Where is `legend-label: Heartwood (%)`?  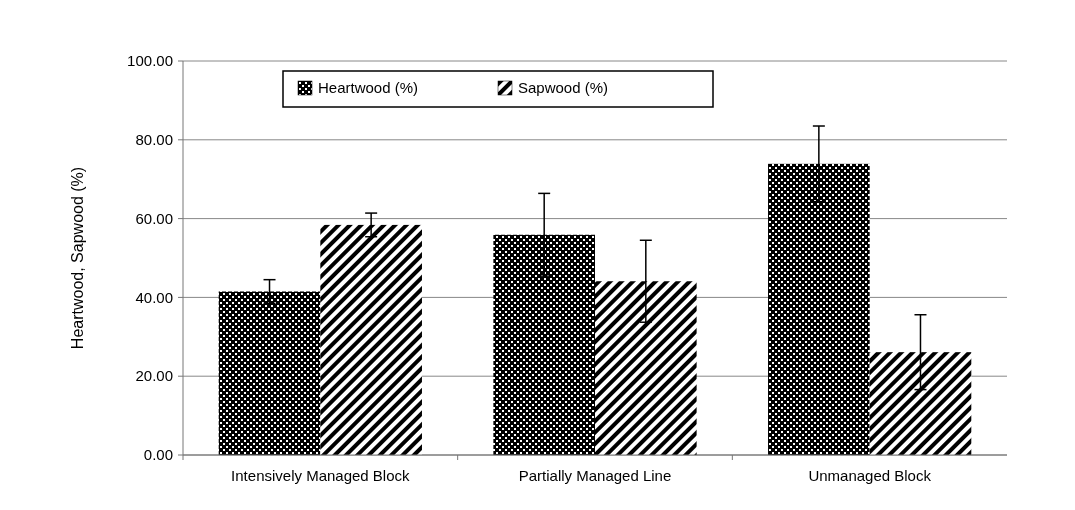
legend-label: Heartwood (%) is located at coordinates (368, 87).